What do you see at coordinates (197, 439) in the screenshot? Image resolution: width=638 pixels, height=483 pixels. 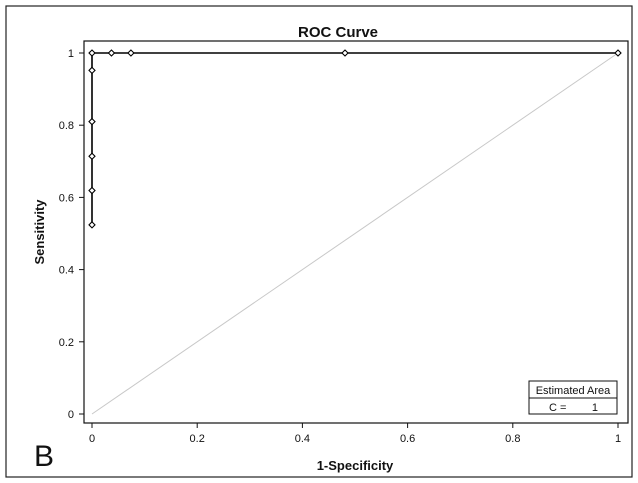 I see `x-tick-label: 0.2` at bounding box center [197, 439].